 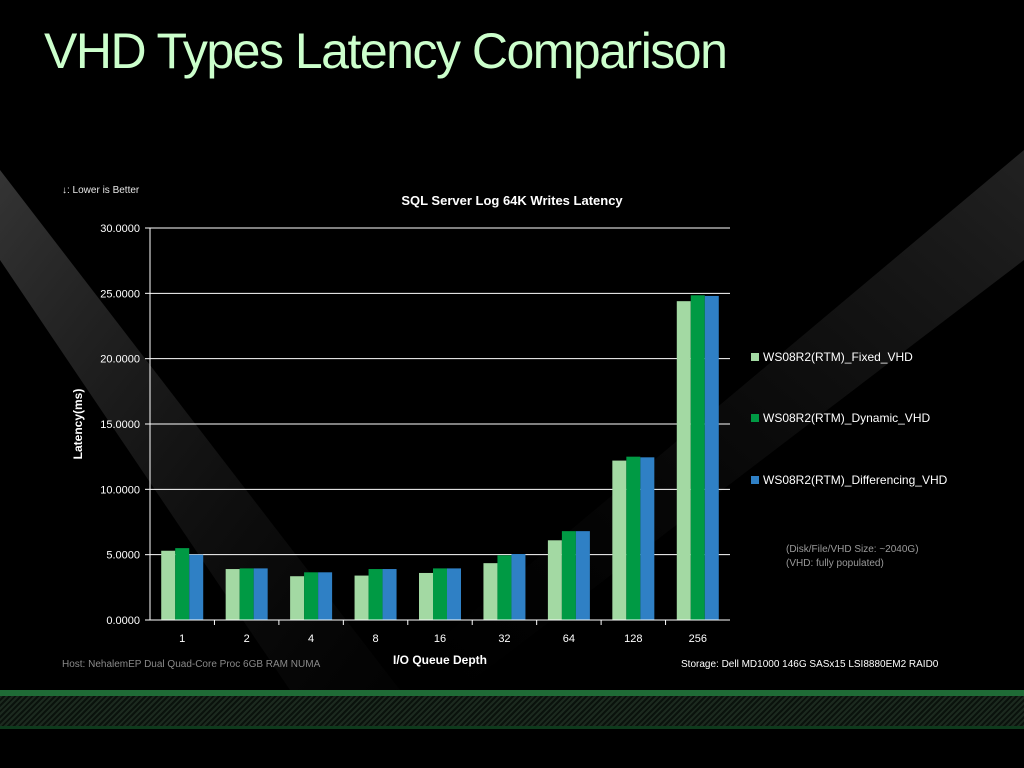 What do you see at coordinates (120, 294) in the screenshot?
I see `y-tick-label: 25.0000` at bounding box center [120, 294].